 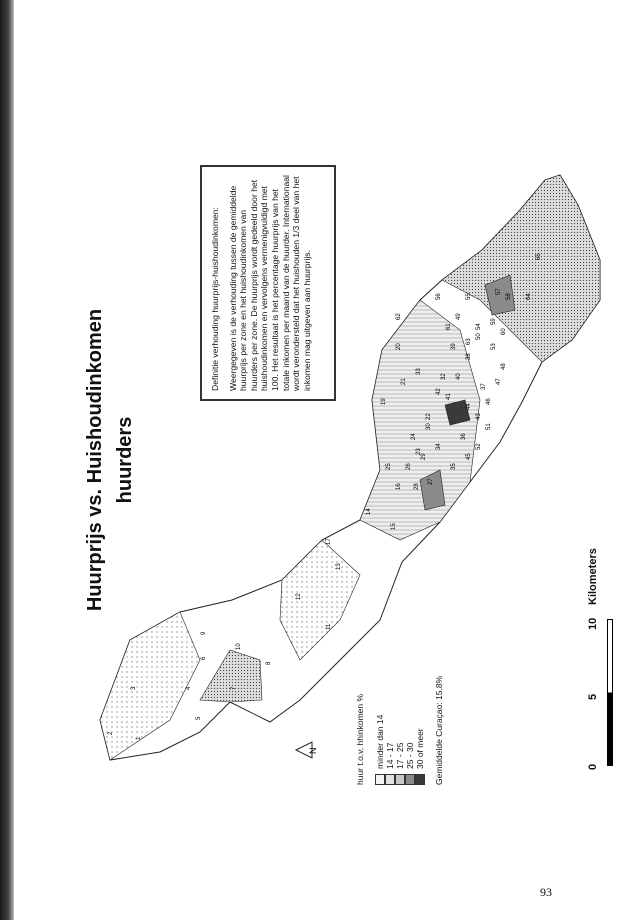 What do you see at coordinates (134, 688) in the screenshot?
I see `zone-label: 3` at bounding box center [134, 688].